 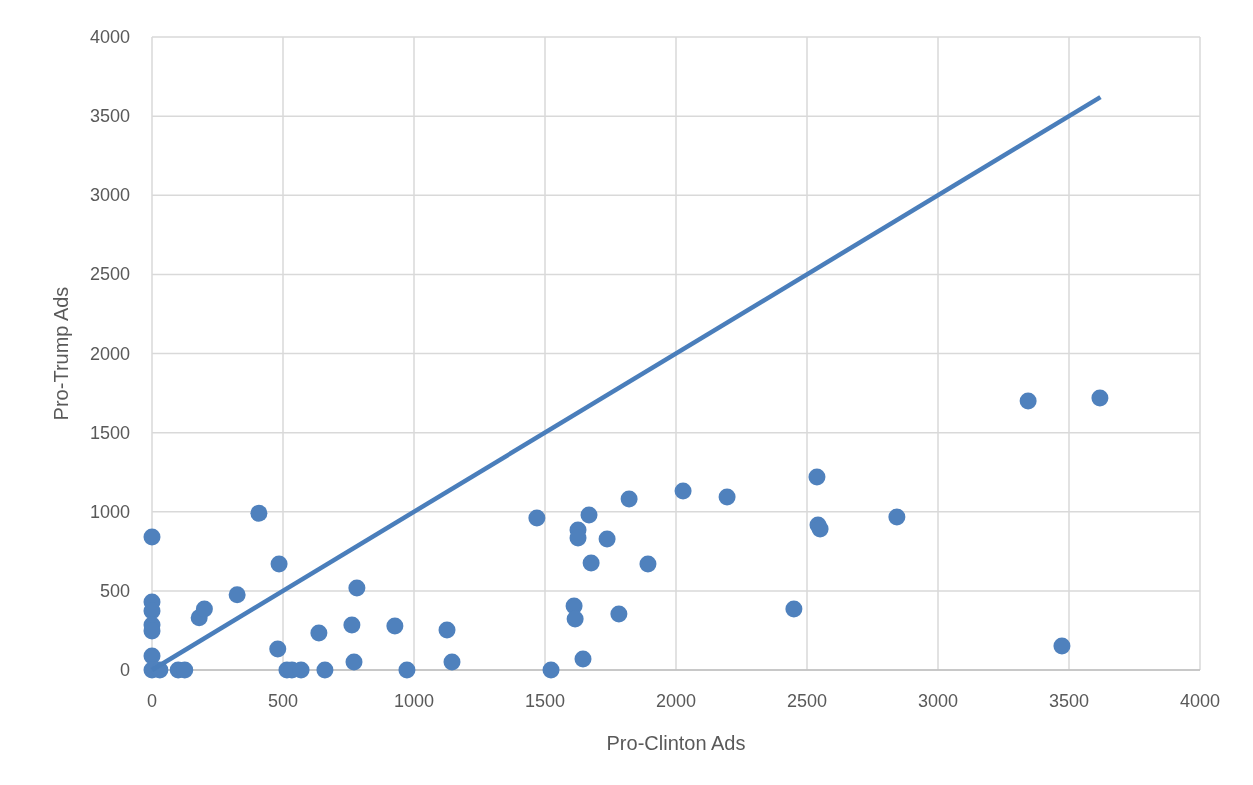 I want to click on x-tick-label: 0, so click(x=152, y=701).